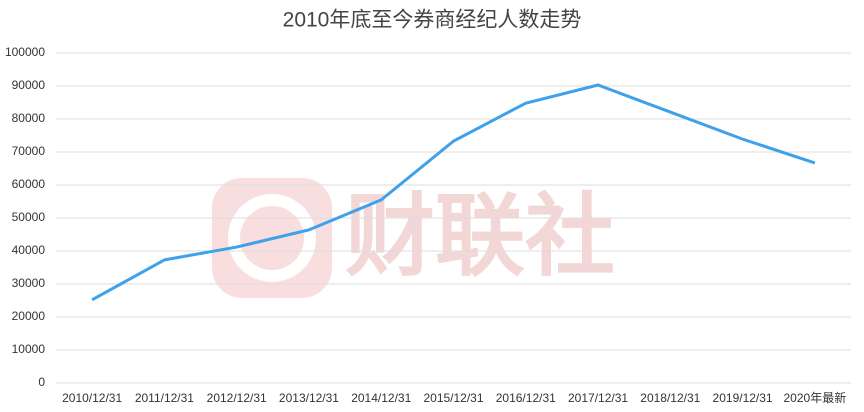 Image resolution: width=864 pixels, height=412 pixels. What do you see at coordinates (29, 184) in the screenshot?
I see `y-tick-label: 60000` at bounding box center [29, 184].